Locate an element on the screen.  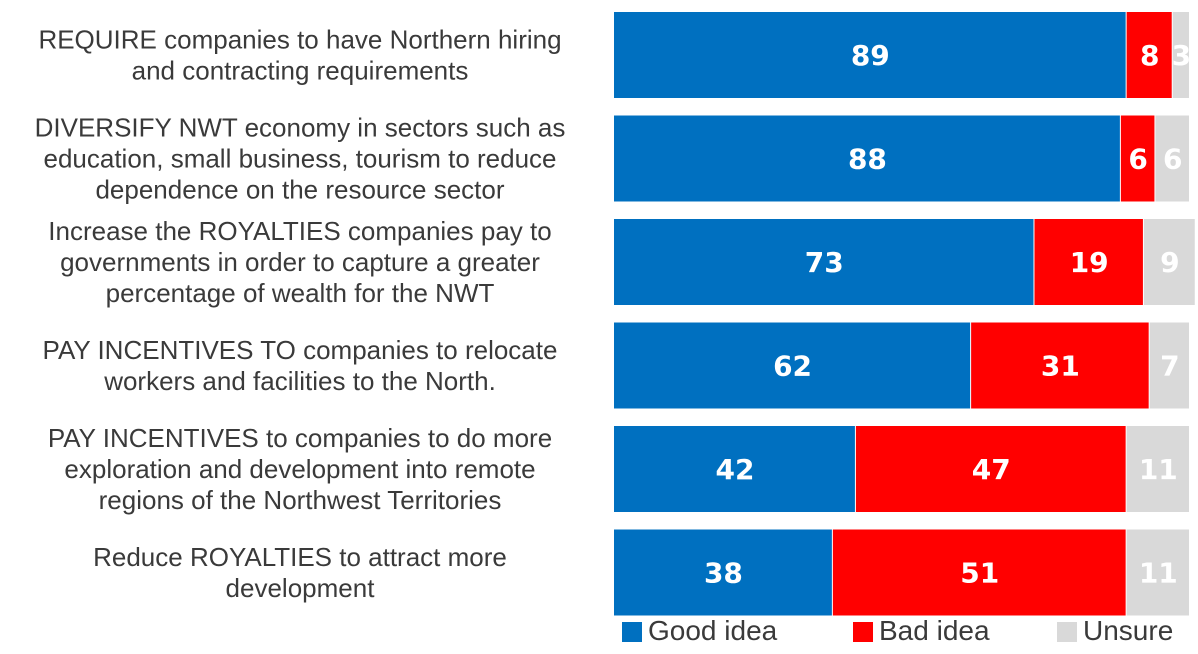
data-label: 51 is located at coordinates (979, 573).